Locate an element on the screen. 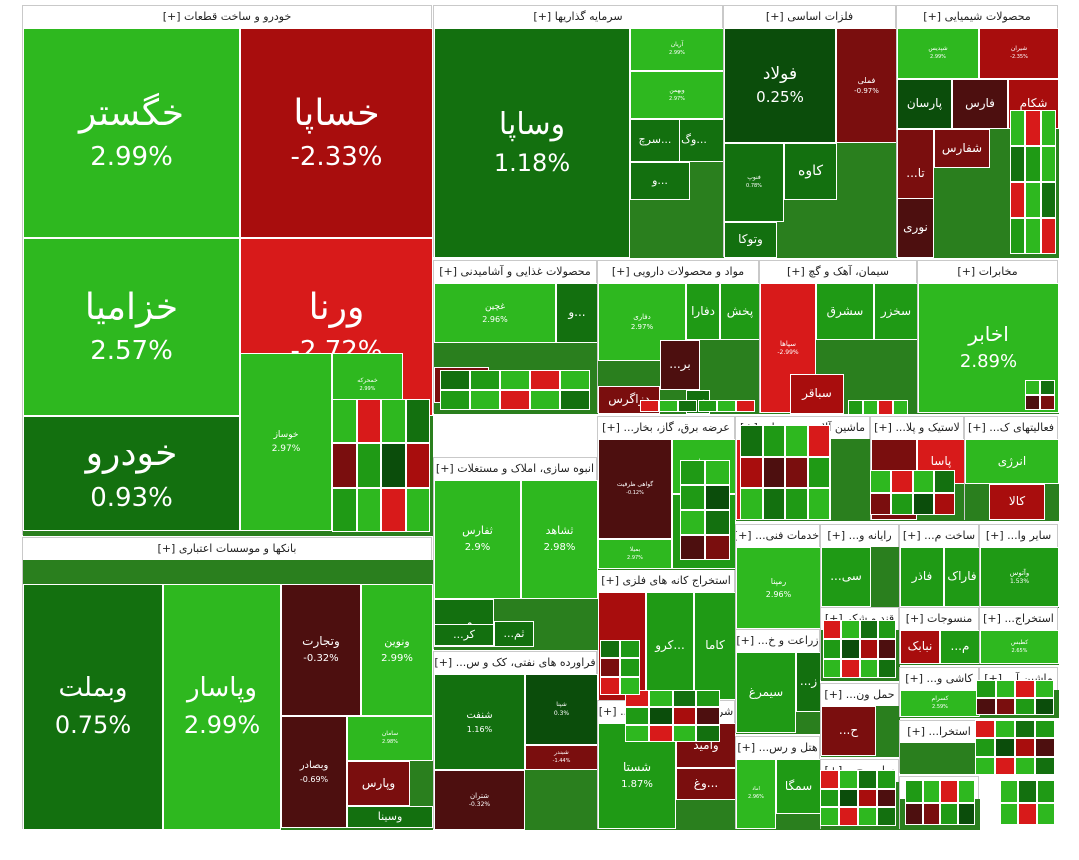 The height and width of the screenshot is (860, 1079). stock-tile: وساپا 1.18% is located at coordinates (532, 143).